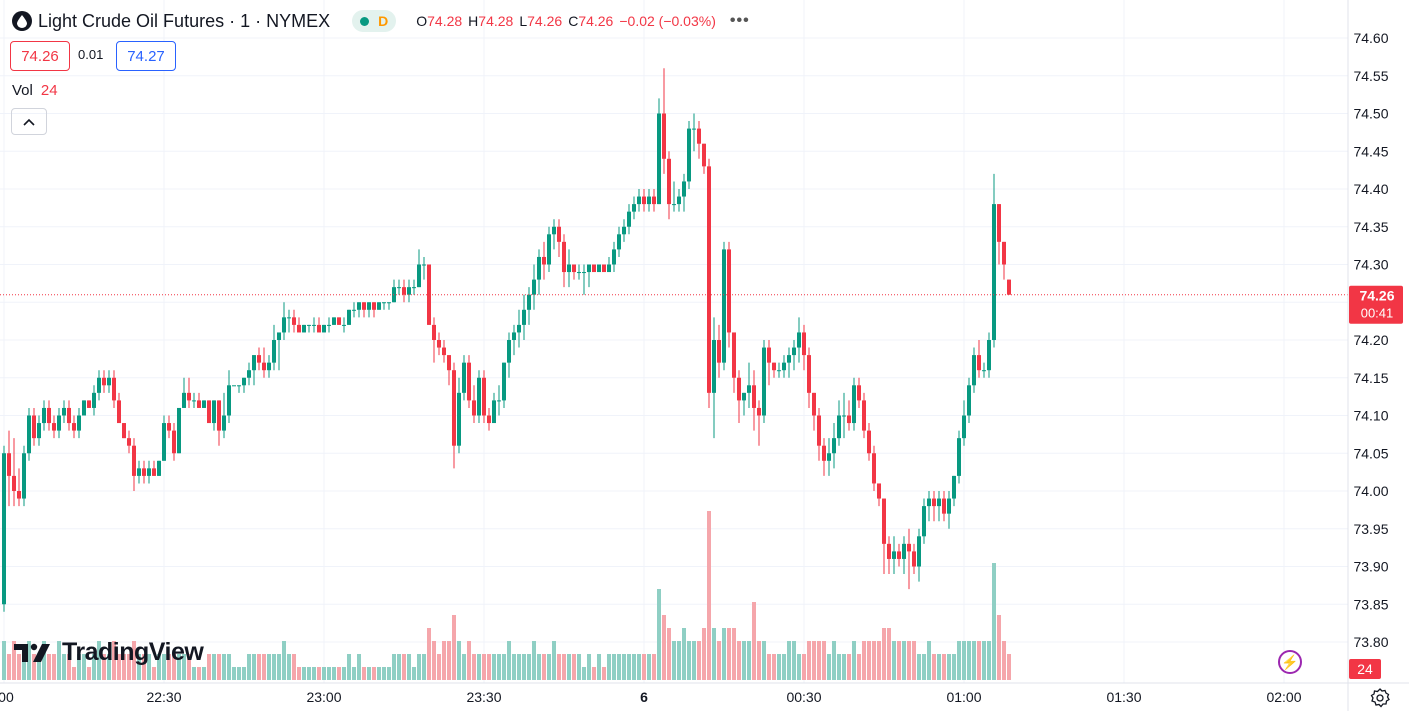 This screenshot has width=1409, height=711. What do you see at coordinates (1365, 669) in the screenshot?
I see `volume-tag: 24` at bounding box center [1365, 669].